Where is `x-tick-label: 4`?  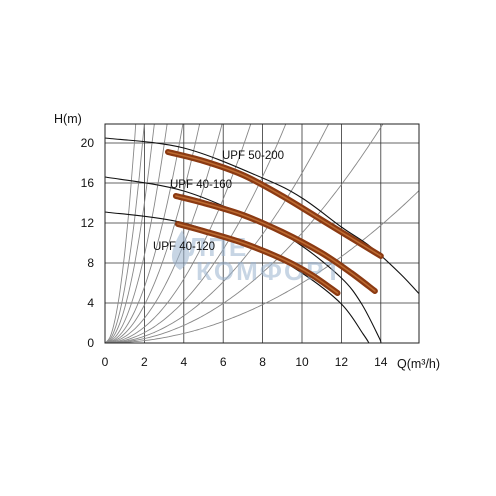
x-tick-label: 4 is located at coordinates (183, 362).